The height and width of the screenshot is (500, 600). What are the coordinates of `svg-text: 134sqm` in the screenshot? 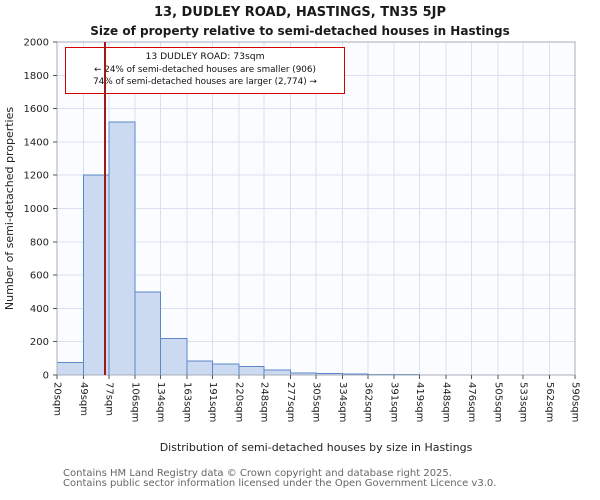 It's located at (160, 402).